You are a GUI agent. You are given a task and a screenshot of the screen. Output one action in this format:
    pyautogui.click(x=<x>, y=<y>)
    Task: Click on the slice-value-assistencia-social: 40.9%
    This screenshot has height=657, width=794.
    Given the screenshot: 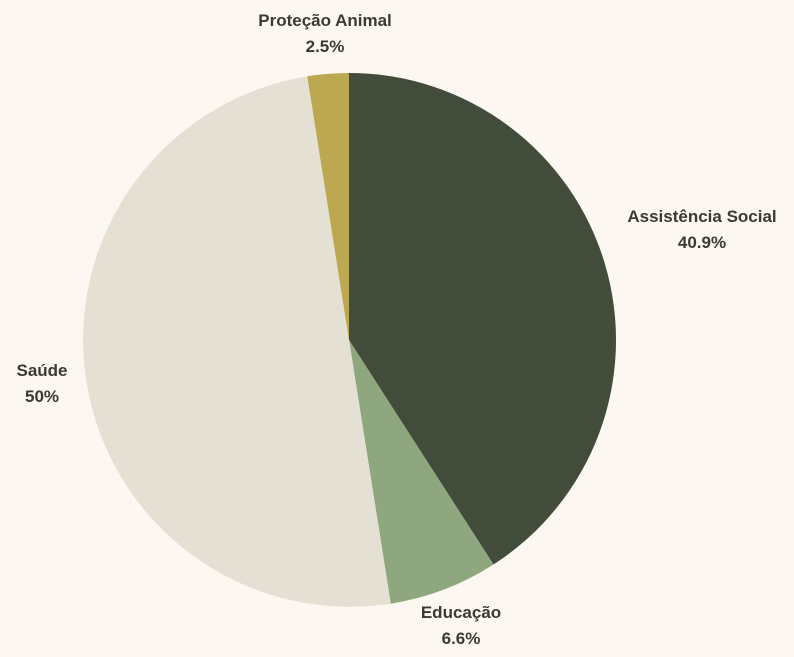 What is the action you would take?
    pyautogui.click(x=702, y=242)
    